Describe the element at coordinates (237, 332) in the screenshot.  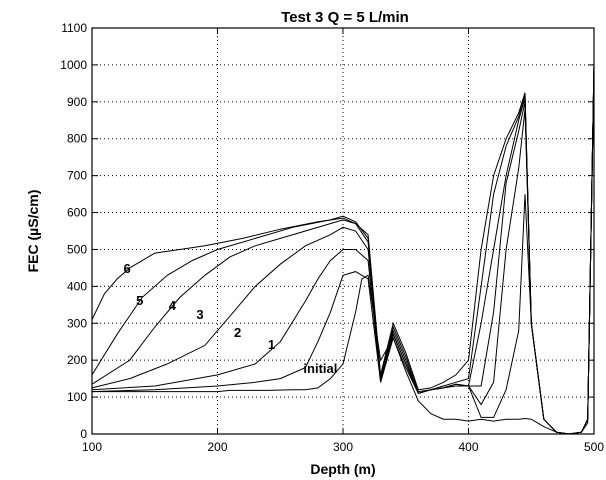
I see `curve-label-2: 2` at that location.